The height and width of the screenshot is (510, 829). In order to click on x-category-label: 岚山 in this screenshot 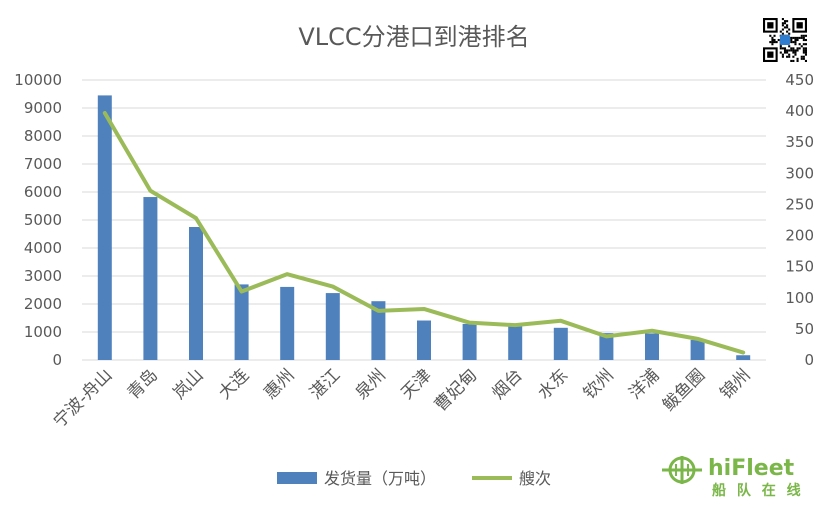, I will do `click(188, 384)`.